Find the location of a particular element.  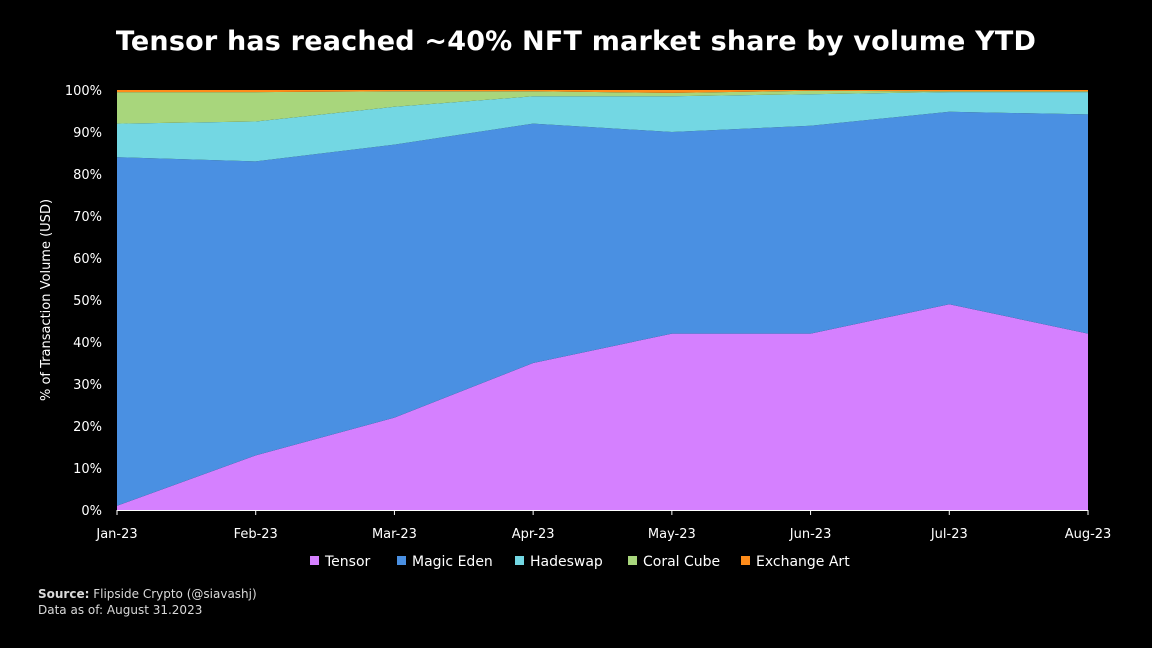

x-tick-label: Jan-23 is located at coordinates (116, 534).